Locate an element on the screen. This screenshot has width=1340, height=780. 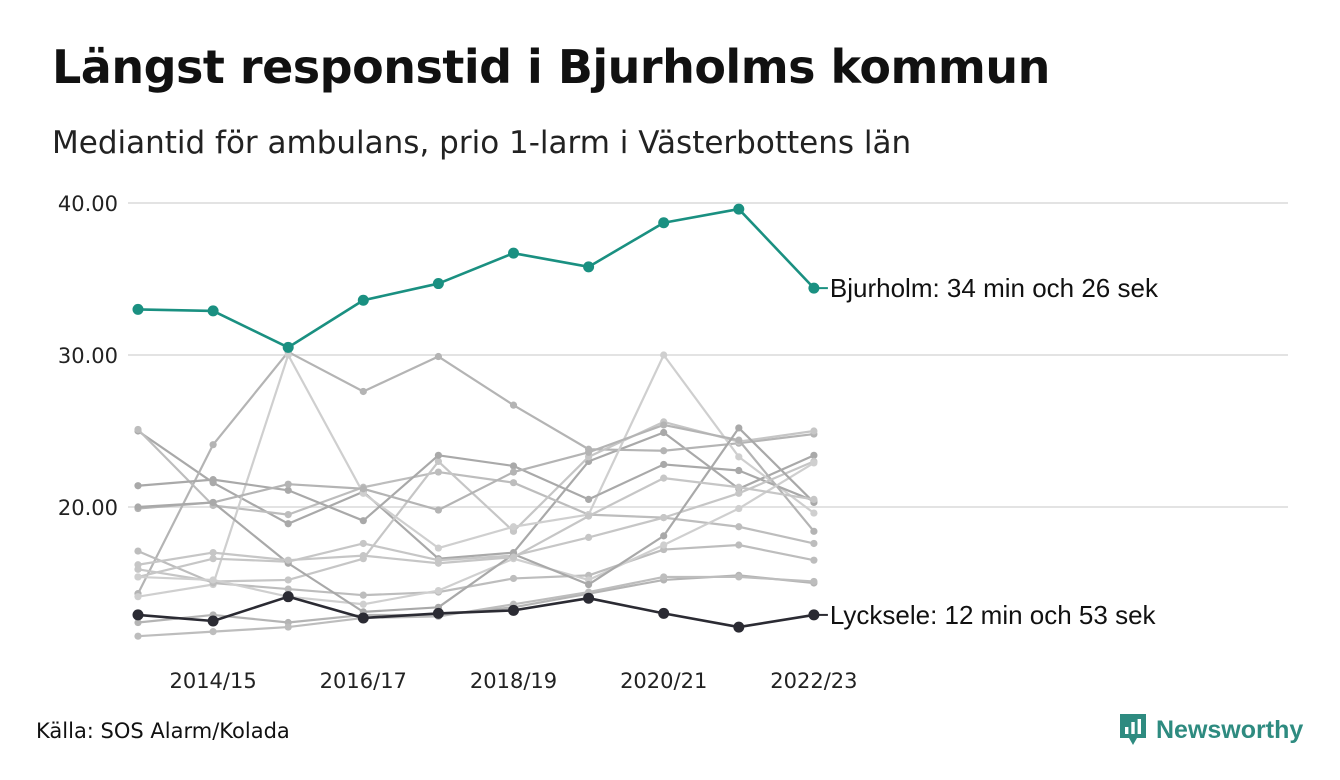
brand-name: Newsworthy is located at coordinates (1230, 729).